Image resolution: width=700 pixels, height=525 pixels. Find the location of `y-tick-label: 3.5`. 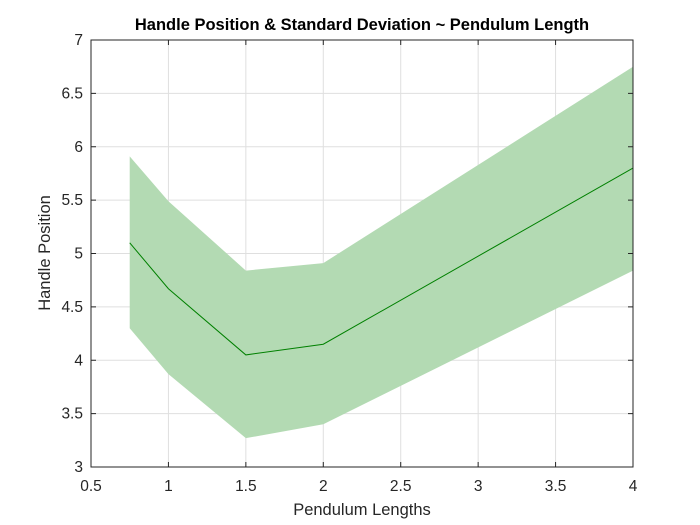

y-tick-label: 3.5 is located at coordinates (72, 414).